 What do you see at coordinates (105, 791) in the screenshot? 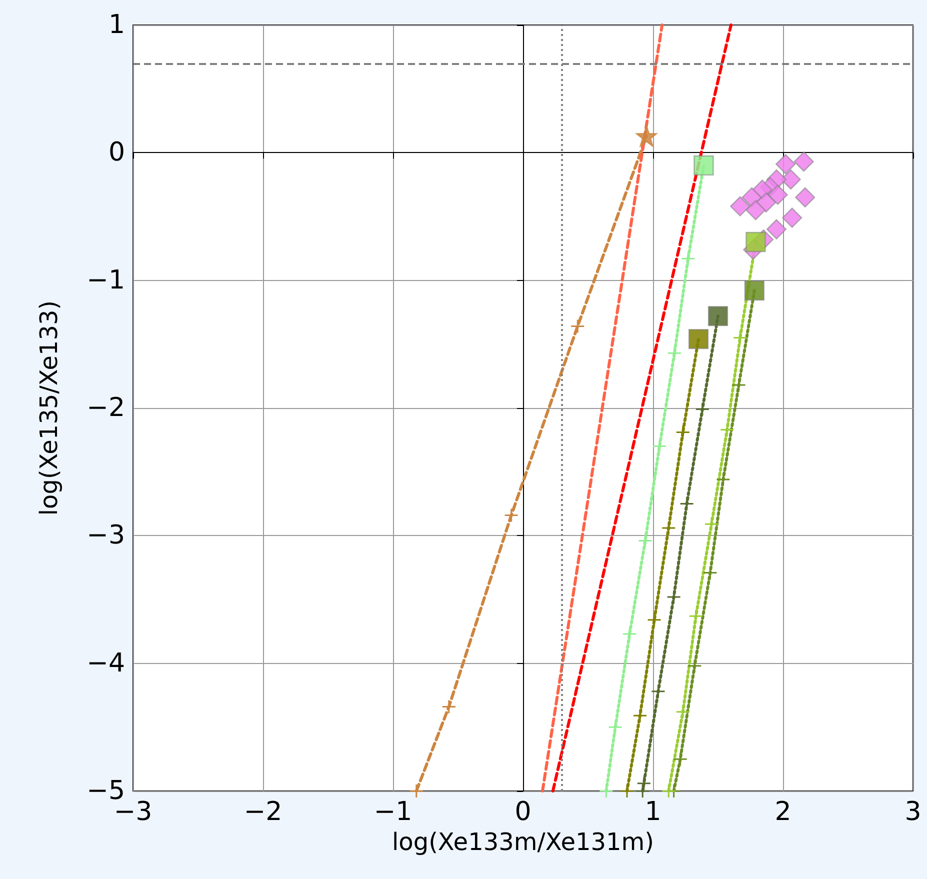
I see `y-tick-label: −5` at bounding box center [105, 791].